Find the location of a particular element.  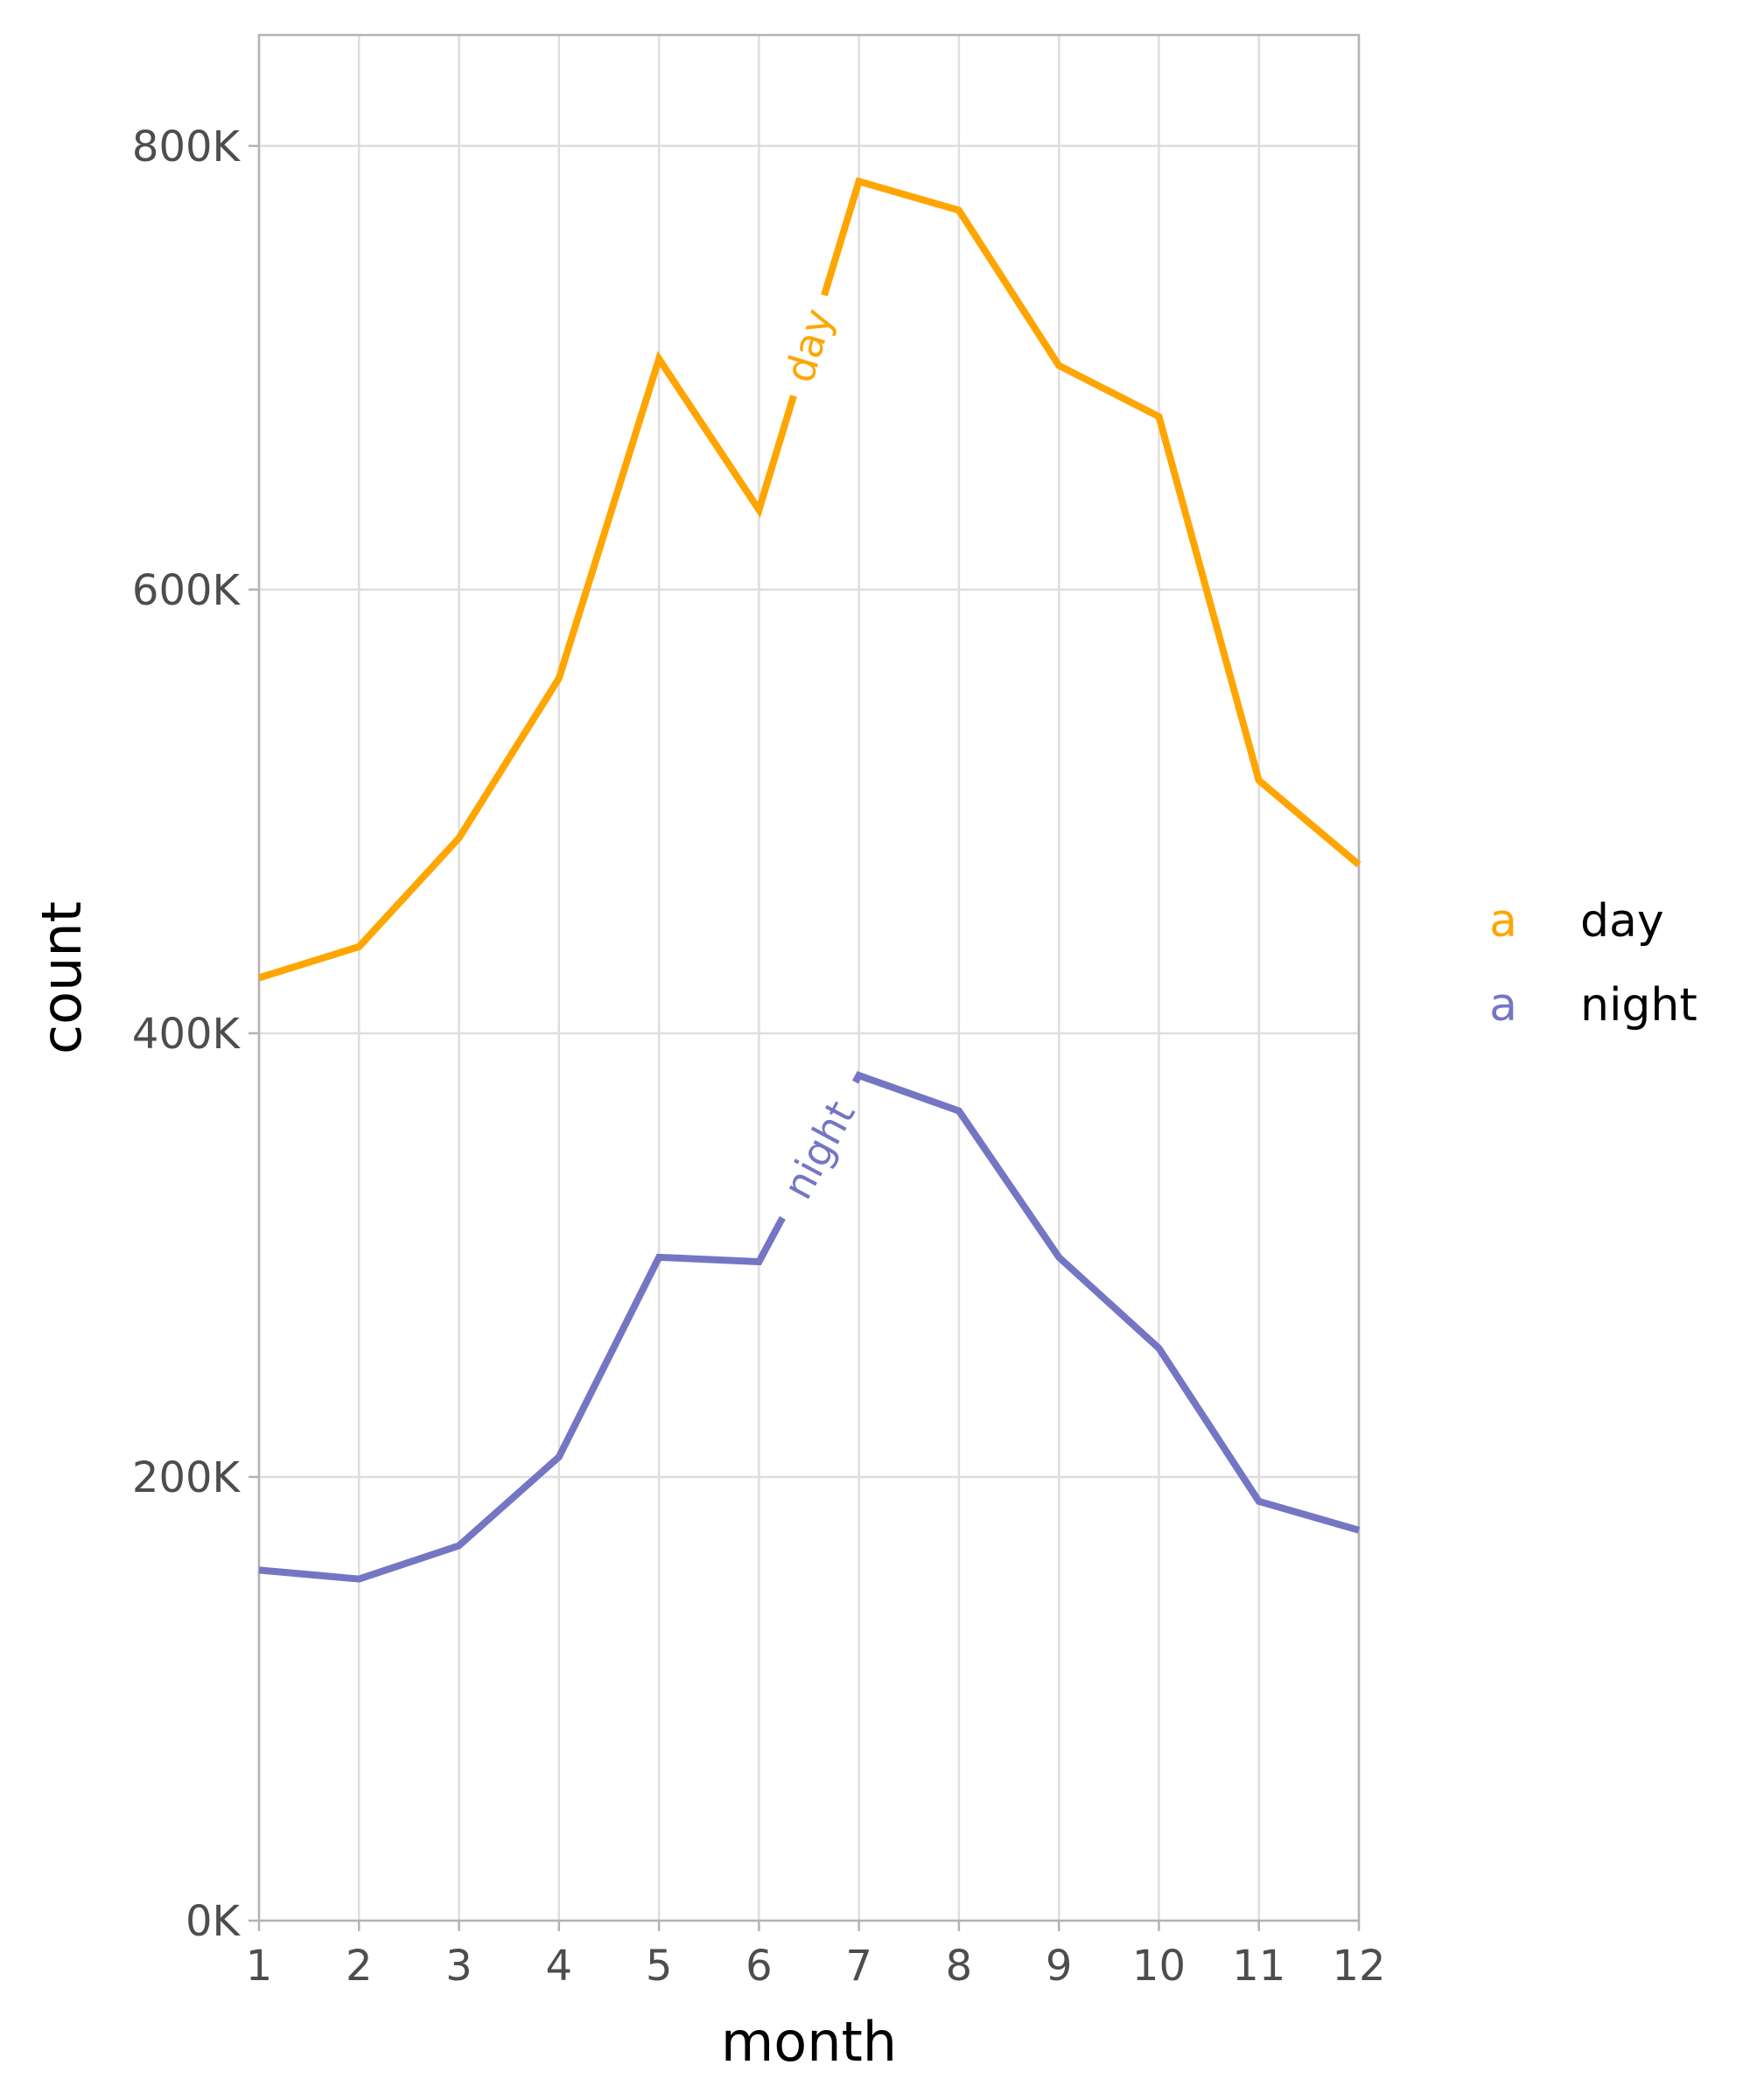

x-tick-label: 4 is located at coordinates (559, 1966).